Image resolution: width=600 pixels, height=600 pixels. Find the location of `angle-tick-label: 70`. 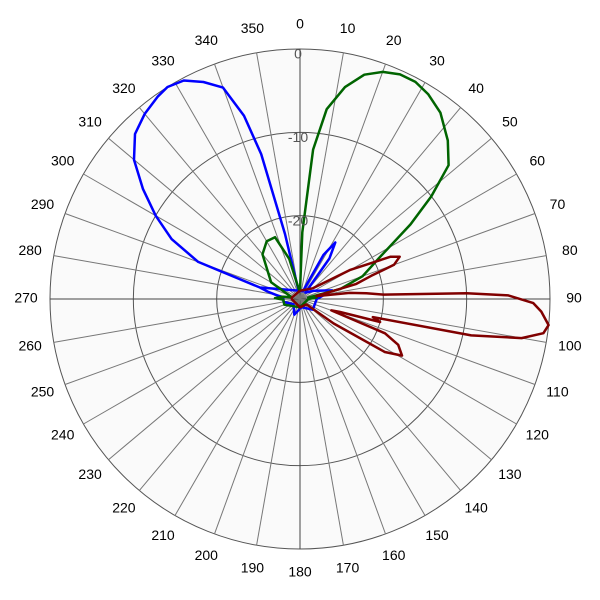

angle-tick-label: 70 is located at coordinates (558, 204).